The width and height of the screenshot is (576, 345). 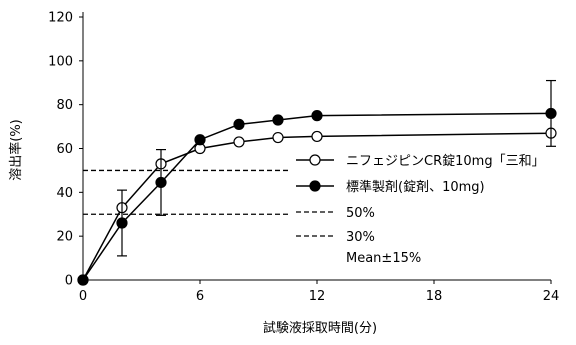 I want to click on legend-label: 50%, so click(x=360, y=213).